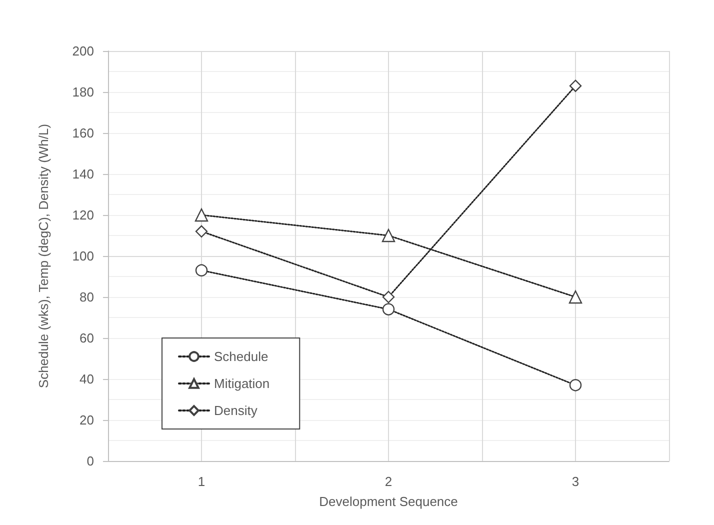  I want to click on y-tick-label: 0, so click(90, 461).